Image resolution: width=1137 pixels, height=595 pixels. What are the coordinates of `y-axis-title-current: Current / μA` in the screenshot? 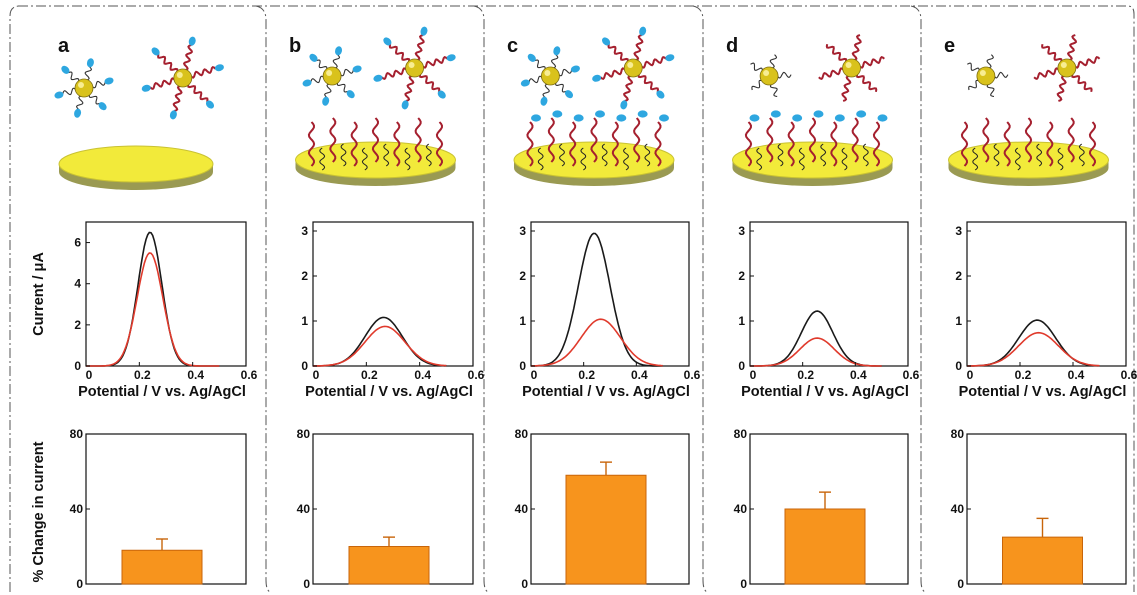 It's located at (39, 294).